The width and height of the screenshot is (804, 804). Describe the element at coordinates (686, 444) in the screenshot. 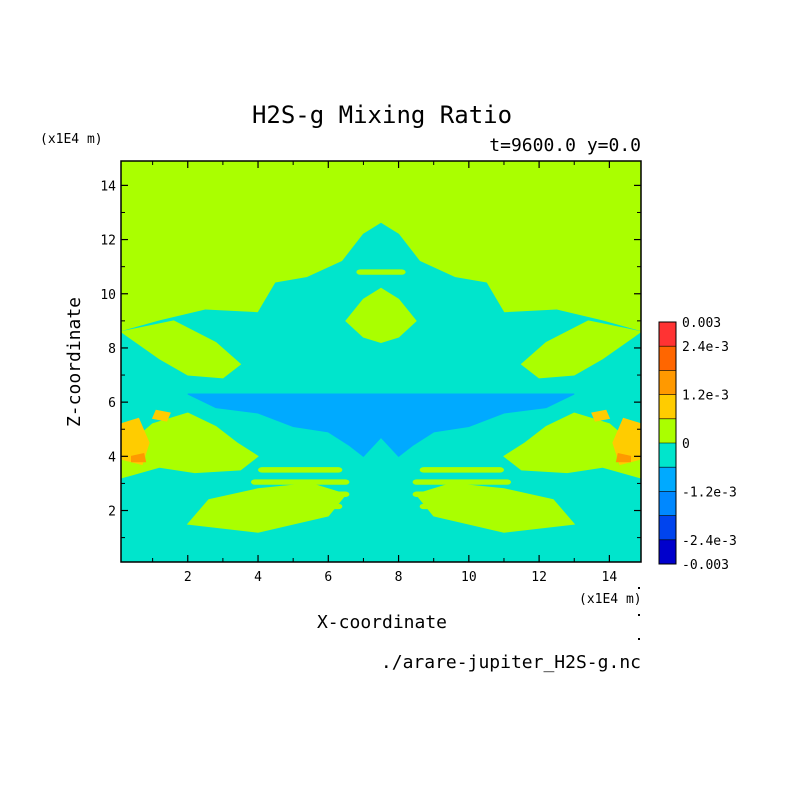

I see `colorbar-label-3: 0` at that location.